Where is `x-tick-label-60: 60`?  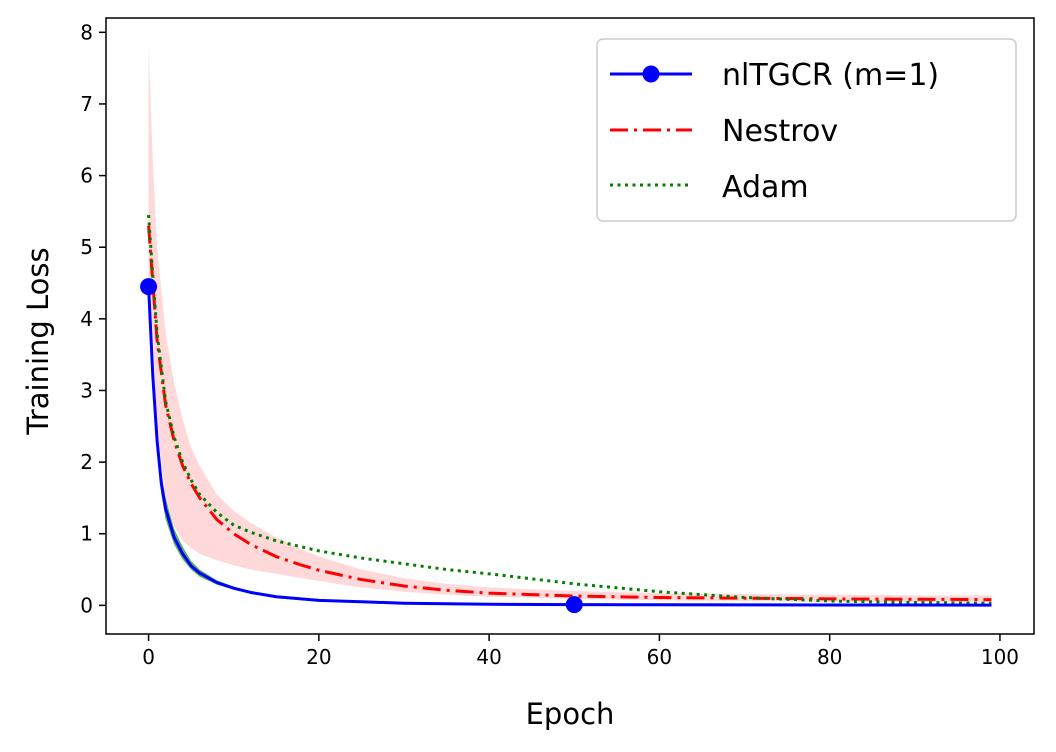
x-tick-label-60: 60 is located at coordinates (659, 657).